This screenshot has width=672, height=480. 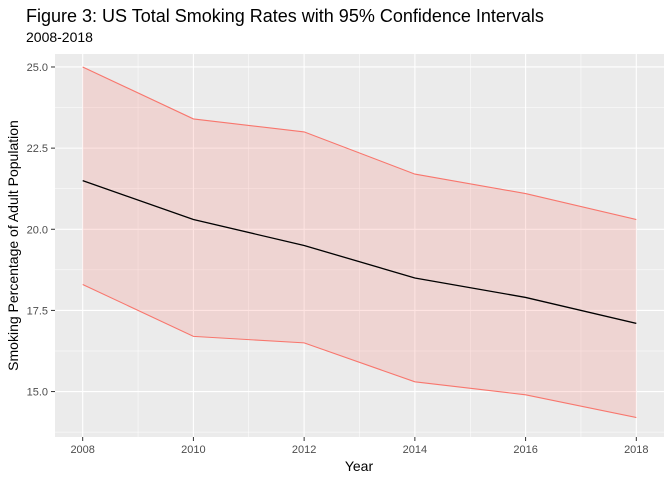 I want to click on x-tick-label: 2014, so click(x=415, y=450).